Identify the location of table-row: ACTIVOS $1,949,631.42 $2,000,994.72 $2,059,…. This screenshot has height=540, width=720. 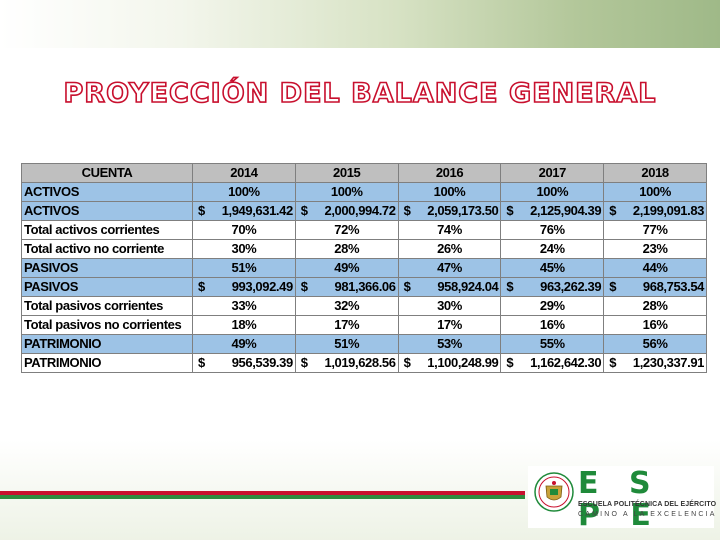
(364, 211).